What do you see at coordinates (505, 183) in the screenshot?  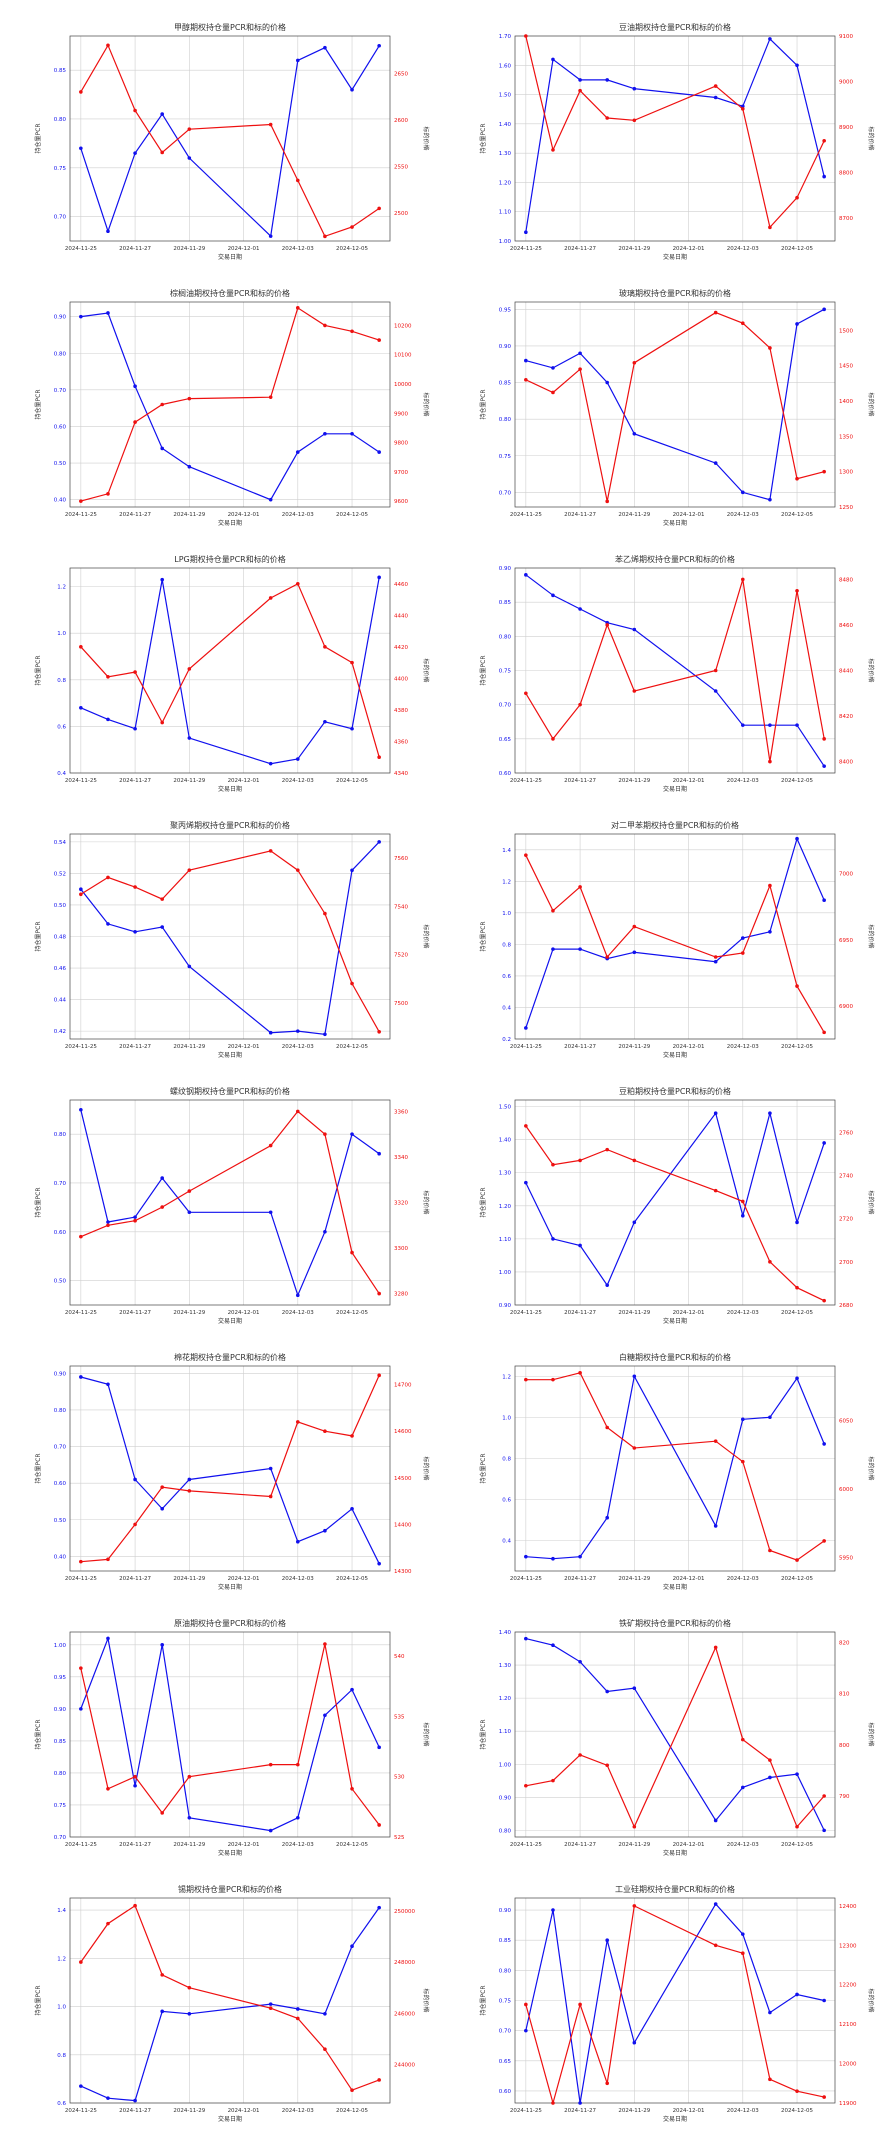 I see `y-tick-label: 1.20` at bounding box center [505, 183].